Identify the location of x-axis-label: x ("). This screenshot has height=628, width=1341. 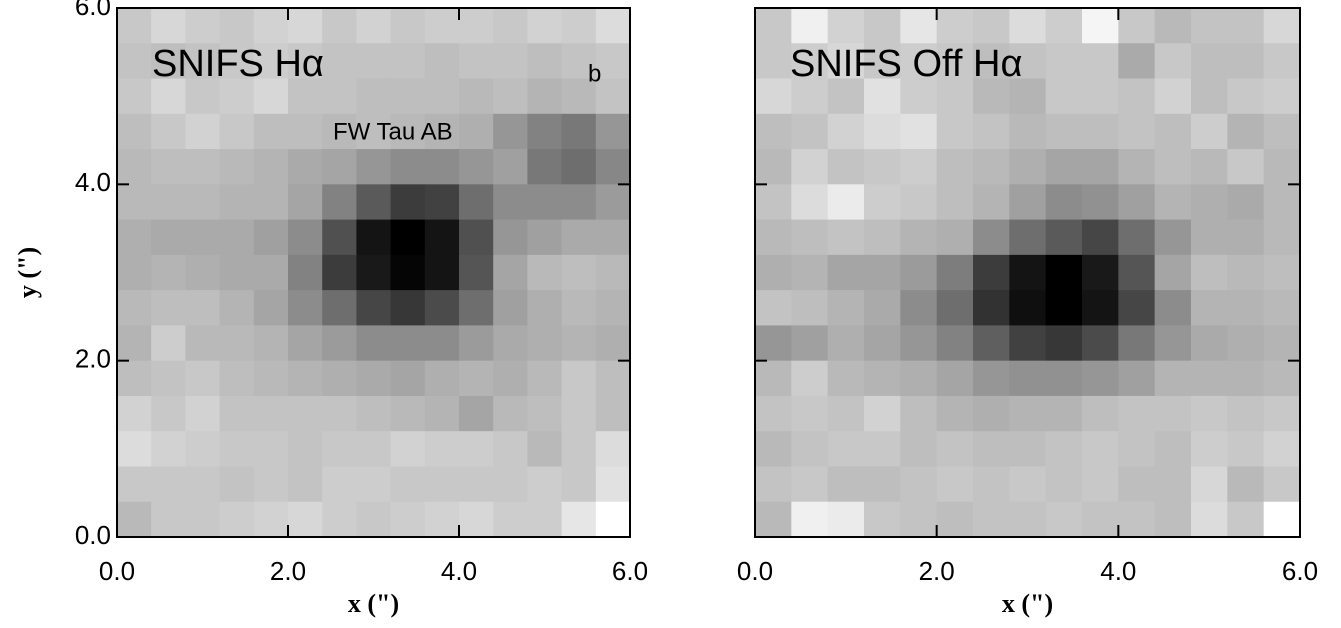
(1027, 603).